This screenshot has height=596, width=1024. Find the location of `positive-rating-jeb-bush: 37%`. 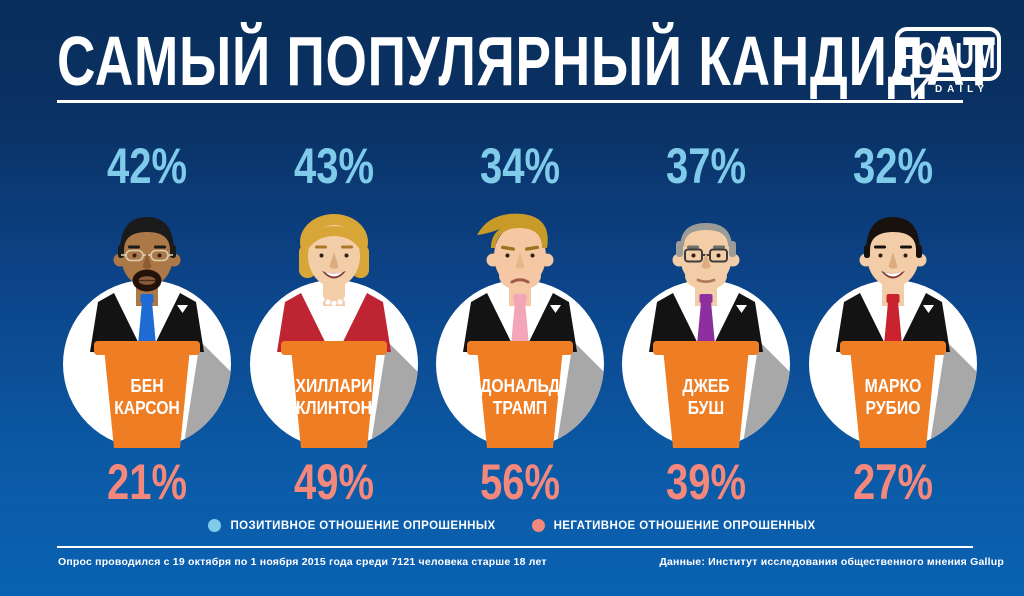

positive-rating-jeb-bush: 37% is located at coordinates (706, 166).